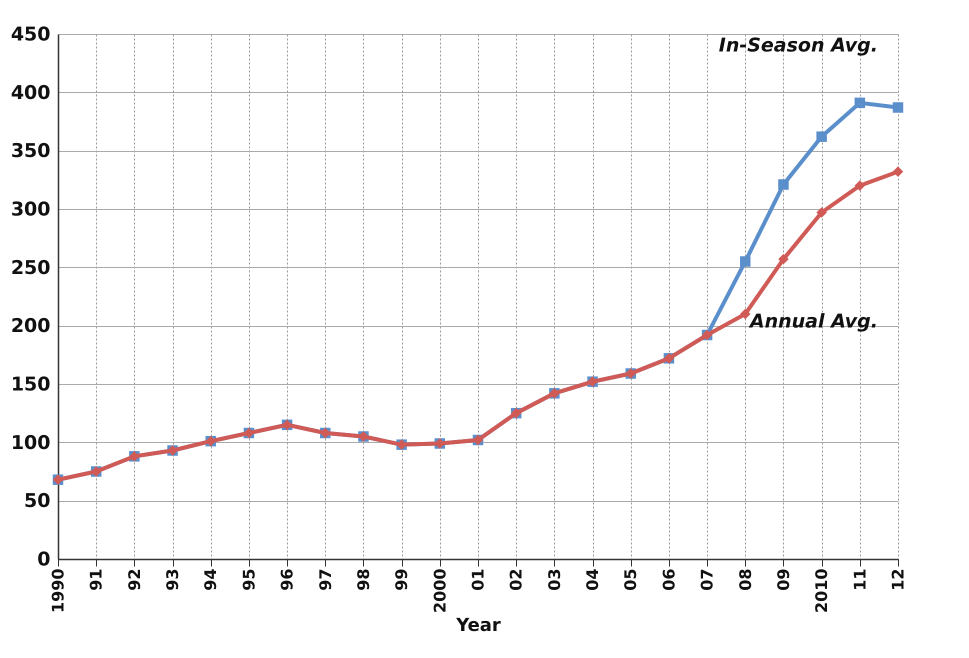 The width and height of the screenshot is (969, 658). Describe the element at coordinates (402, 579) in the screenshot. I see `x-tick-label: 99` at that location.